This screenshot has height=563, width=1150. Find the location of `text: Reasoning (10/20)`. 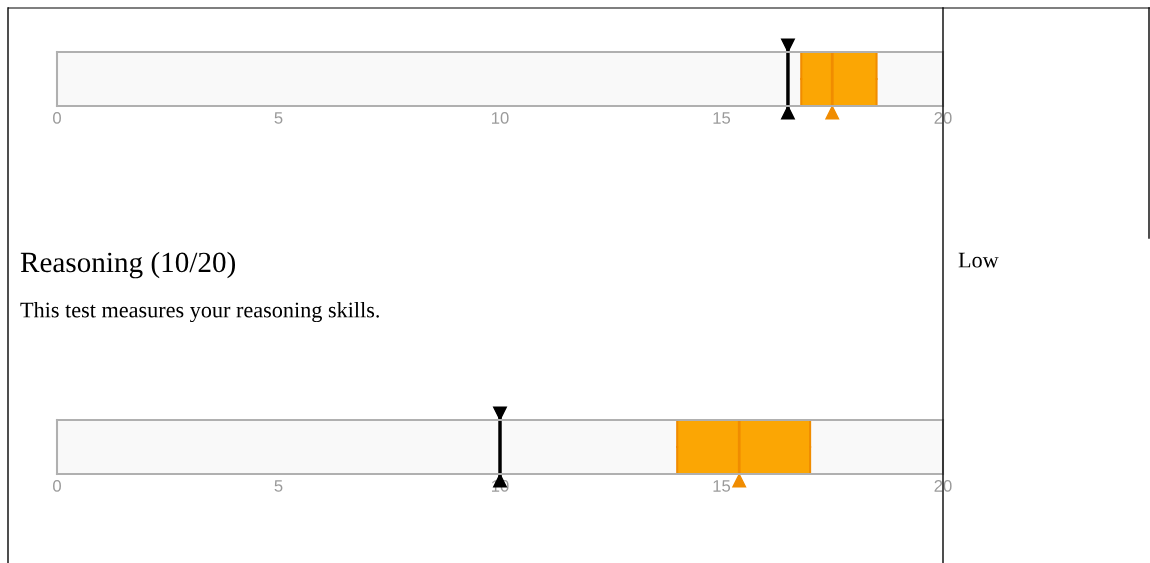

text: Reasoning (10/20) is located at coordinates (127, 265).